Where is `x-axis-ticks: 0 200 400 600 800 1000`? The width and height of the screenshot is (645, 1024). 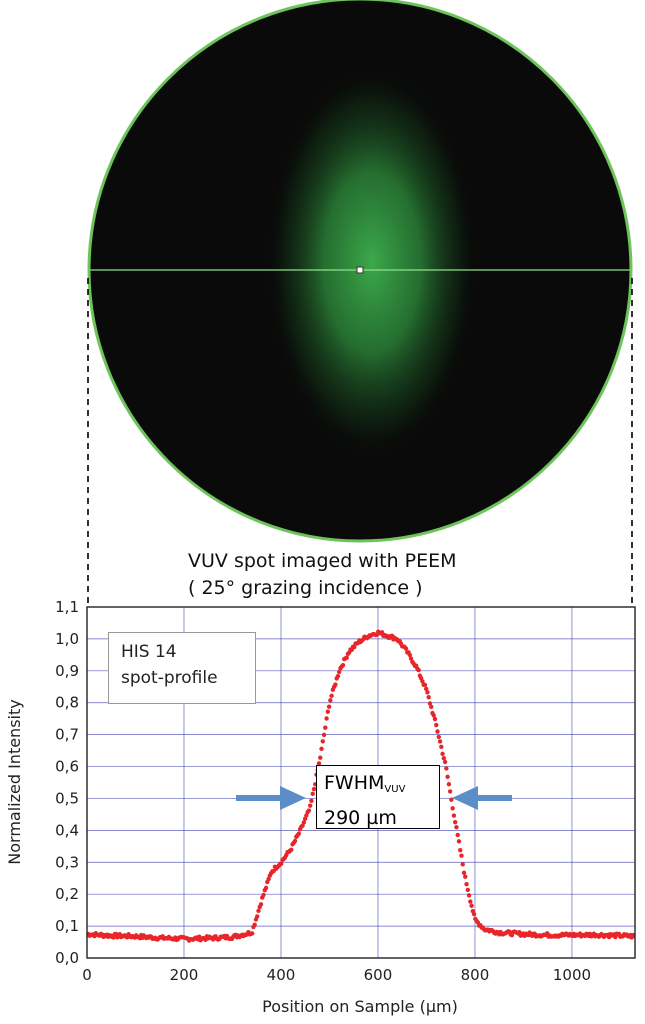
x-axis-ticks: 0 200 400 600 800 1000 is located at coordinates (336, 975).